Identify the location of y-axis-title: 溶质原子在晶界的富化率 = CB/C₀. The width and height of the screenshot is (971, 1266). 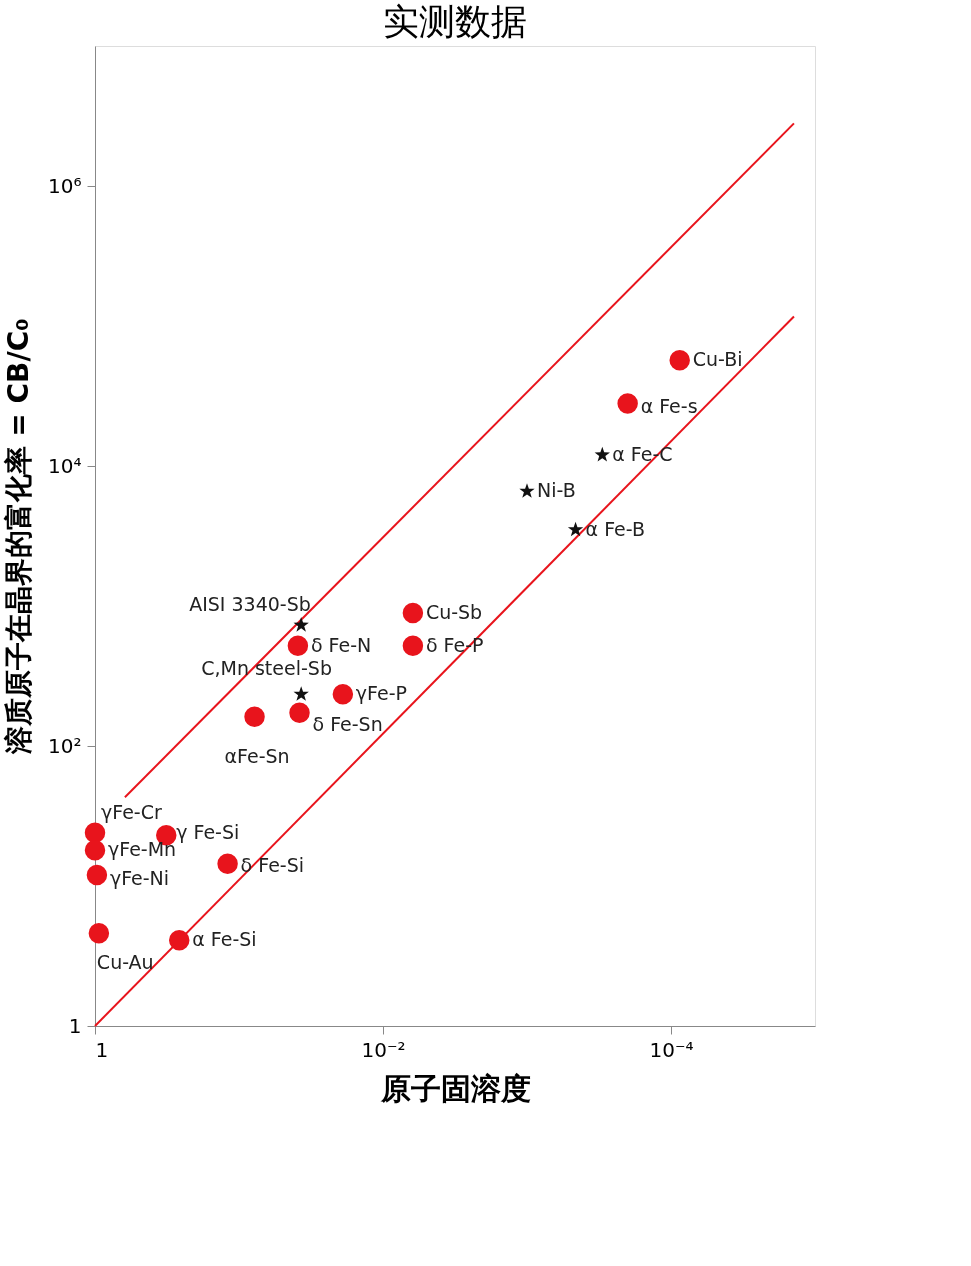
(19, 537).